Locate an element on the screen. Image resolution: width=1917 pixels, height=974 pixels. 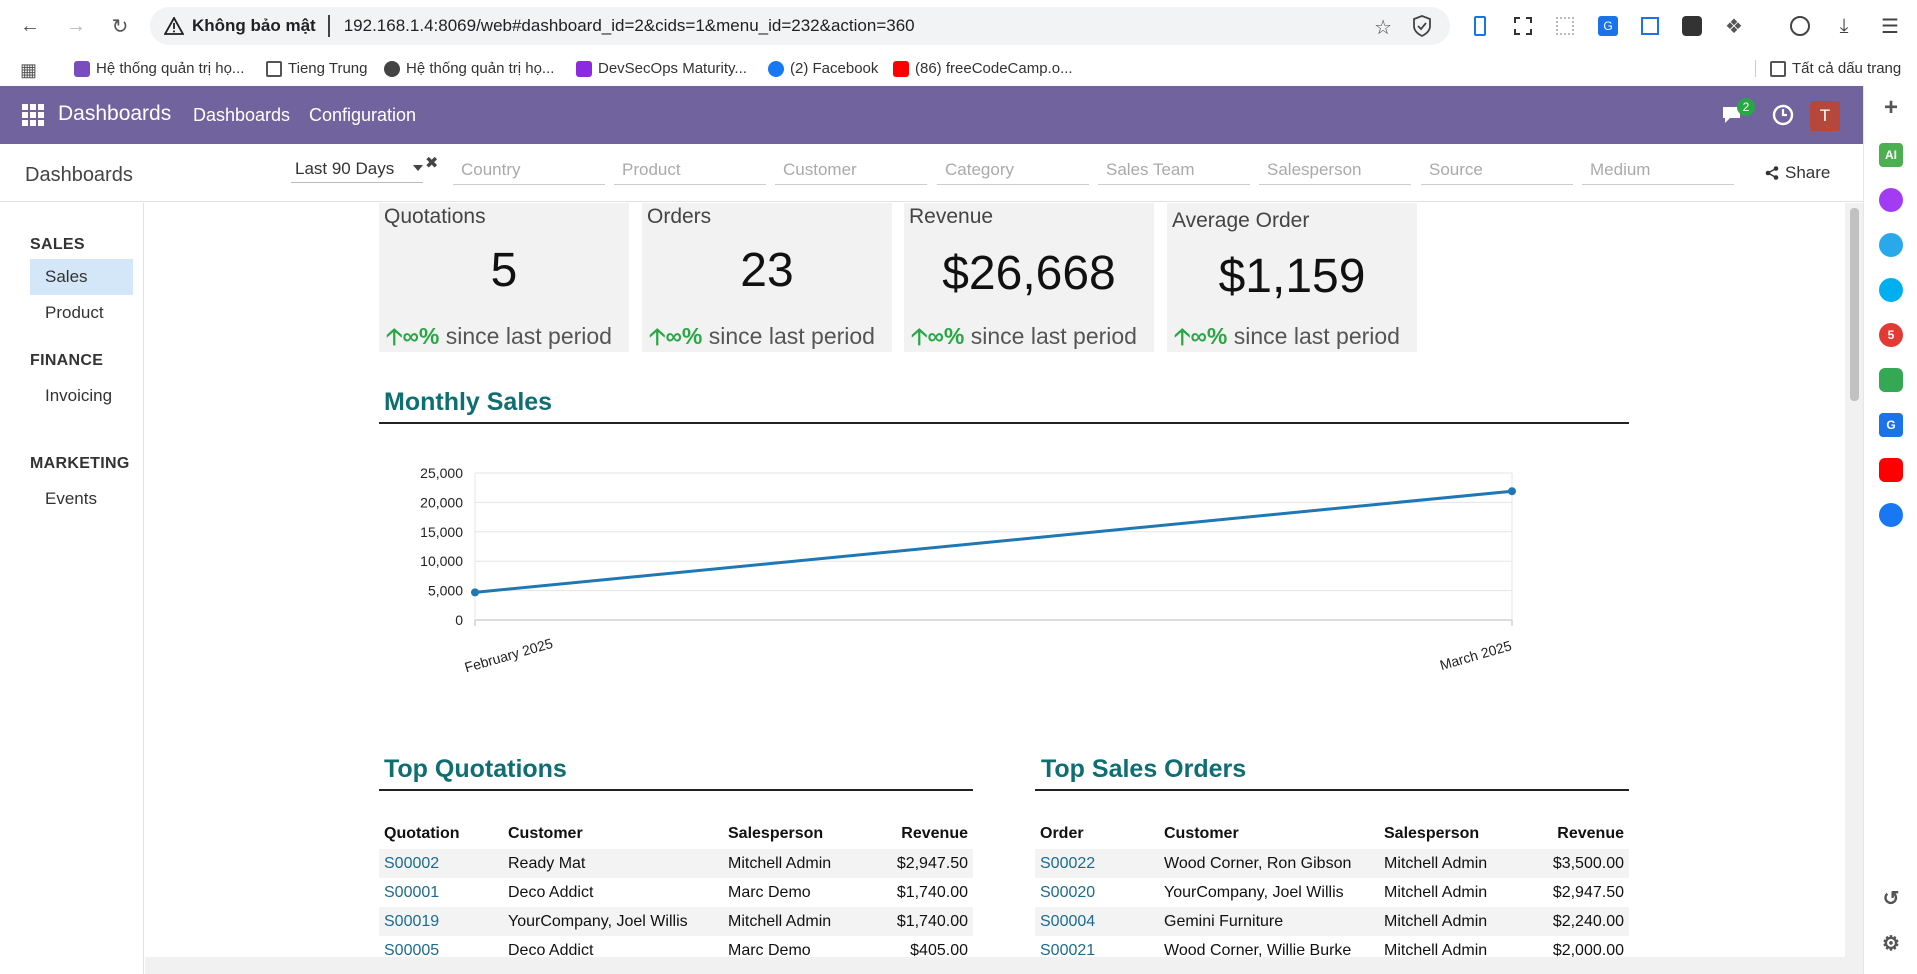
order-link: S00022 is located at coordinates (1068, 863).